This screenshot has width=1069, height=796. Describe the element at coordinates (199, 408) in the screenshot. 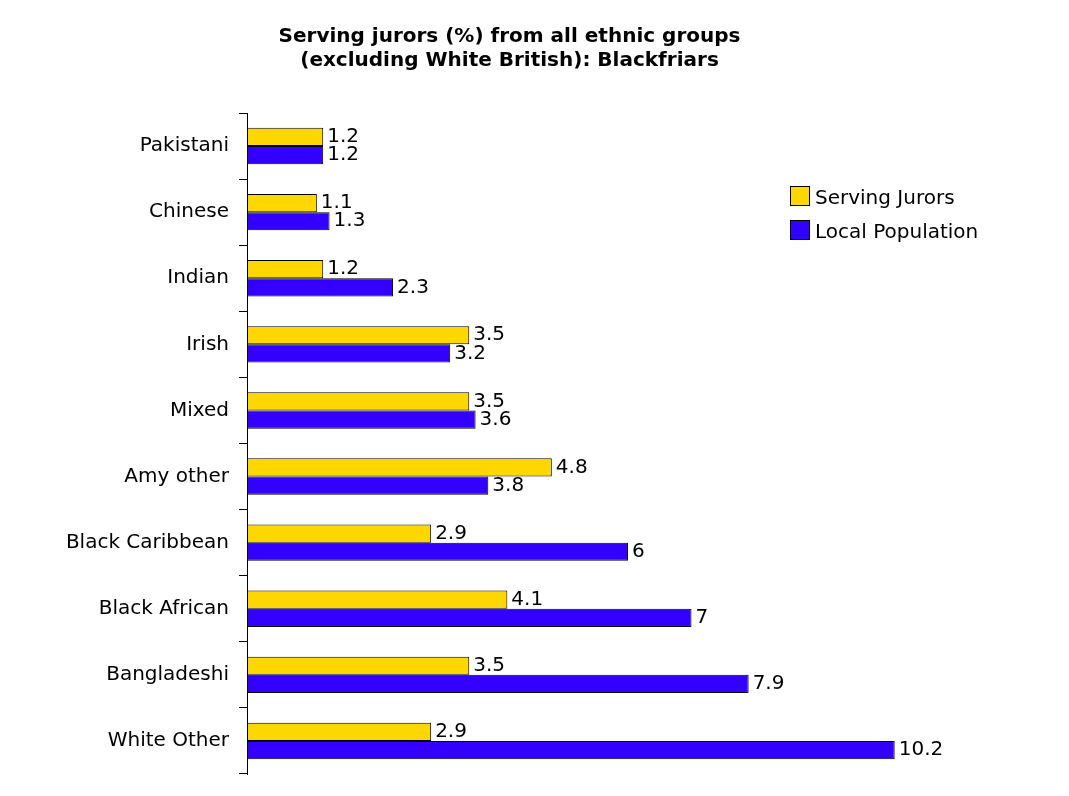

I see `y-tick-label: Mixed` at that location.